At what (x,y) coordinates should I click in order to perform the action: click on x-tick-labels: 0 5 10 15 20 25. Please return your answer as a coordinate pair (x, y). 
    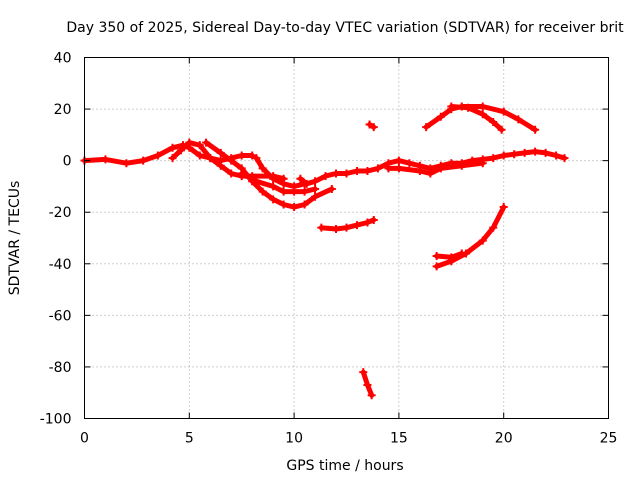
    Looking at the image, I should click on (348, 439).